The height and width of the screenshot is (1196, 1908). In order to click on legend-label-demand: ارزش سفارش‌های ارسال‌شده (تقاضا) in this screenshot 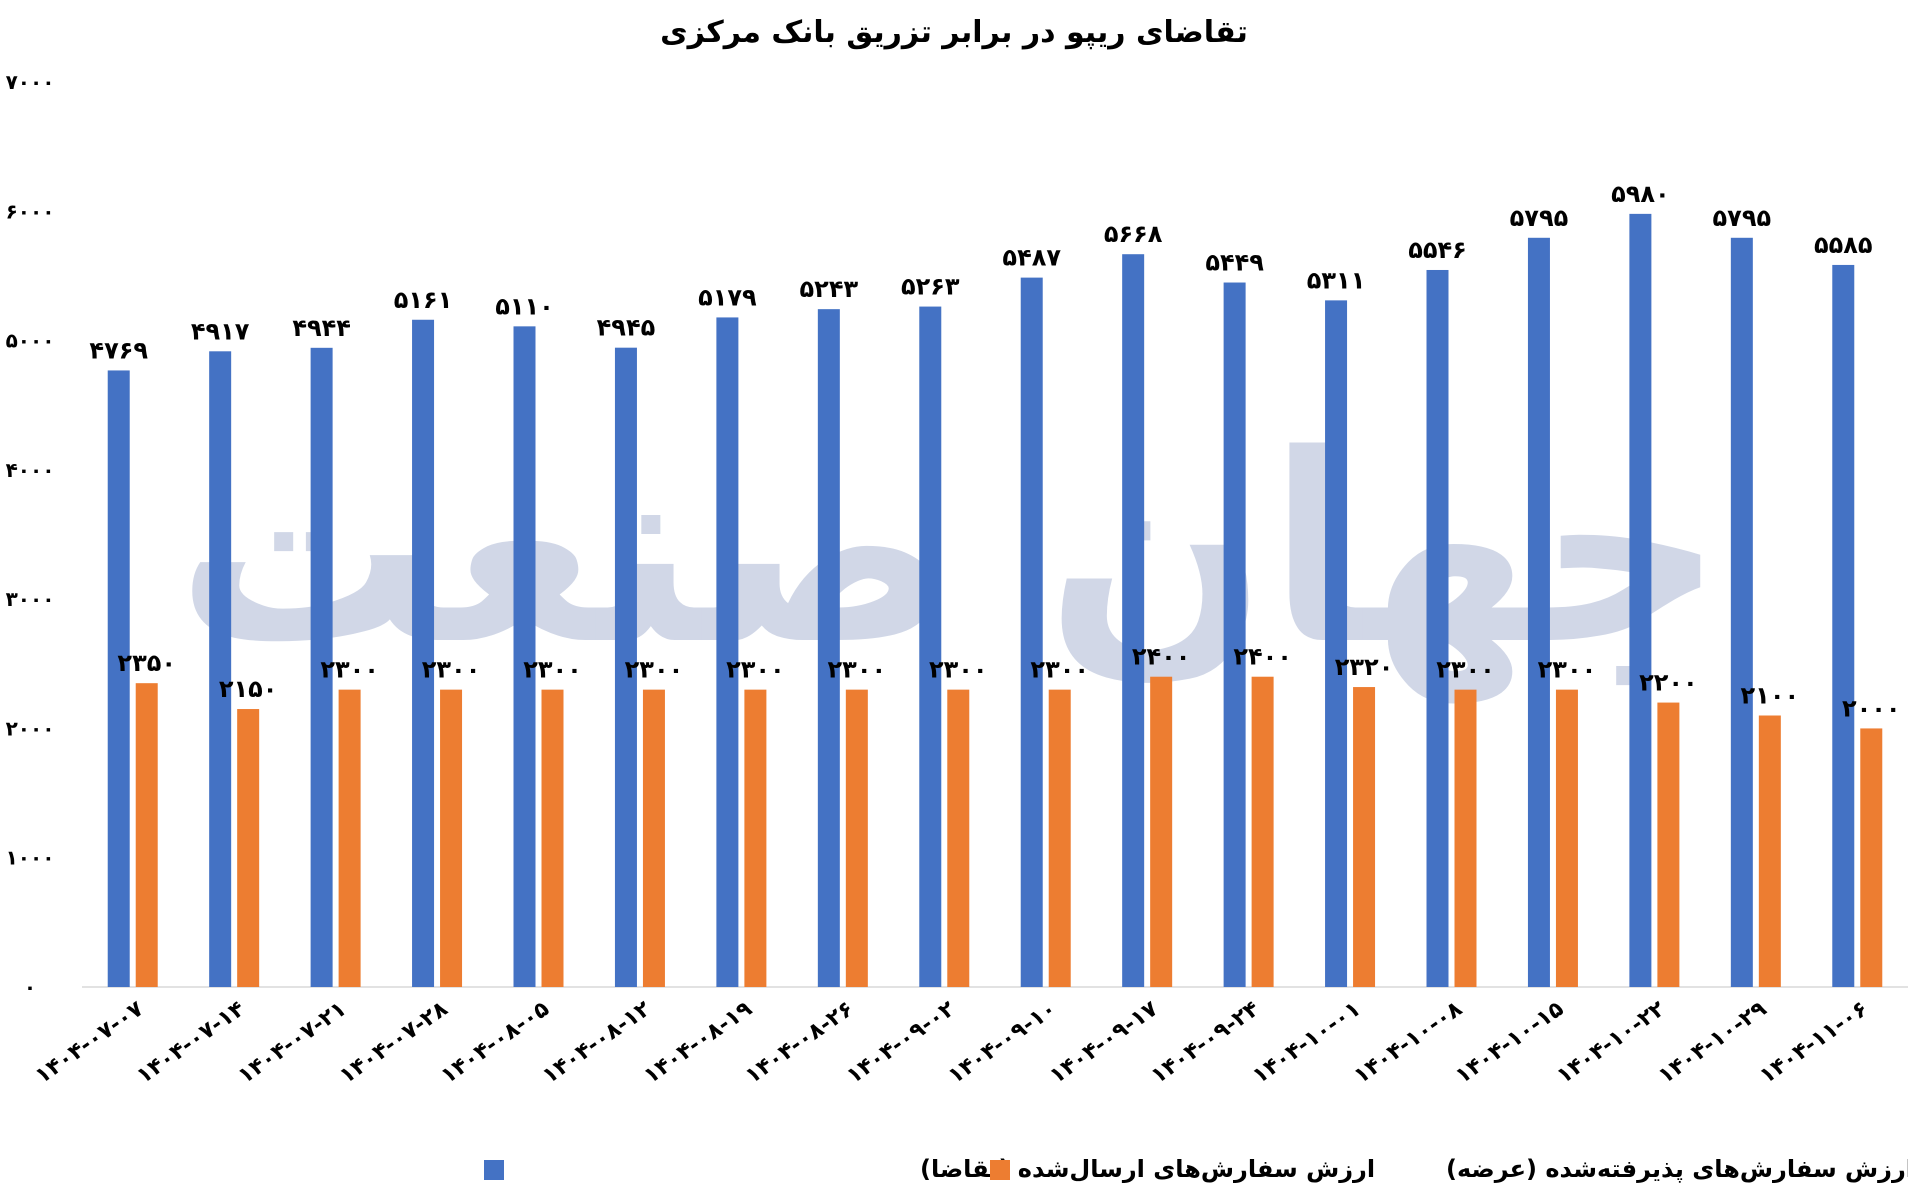, I will do `click(1147, 1169)`.